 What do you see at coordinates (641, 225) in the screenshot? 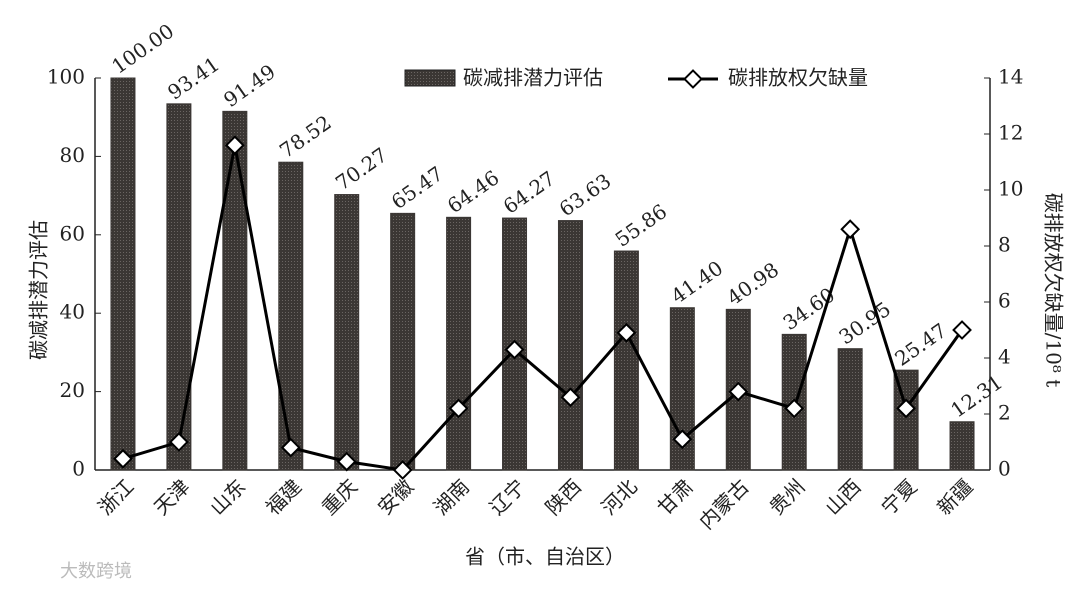
I see `data-label: 55.86` at bounding box center [641, 225].